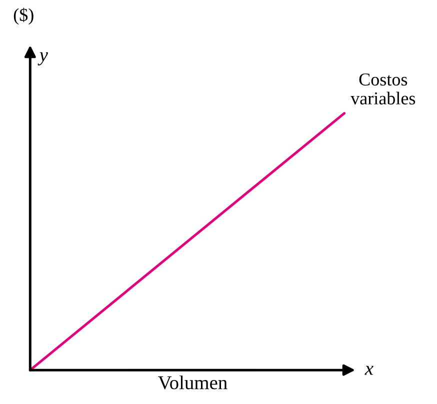 The height and width of the screenshot is (404, 437). I want to click on y-axis-title: ($), so click(24, 16).